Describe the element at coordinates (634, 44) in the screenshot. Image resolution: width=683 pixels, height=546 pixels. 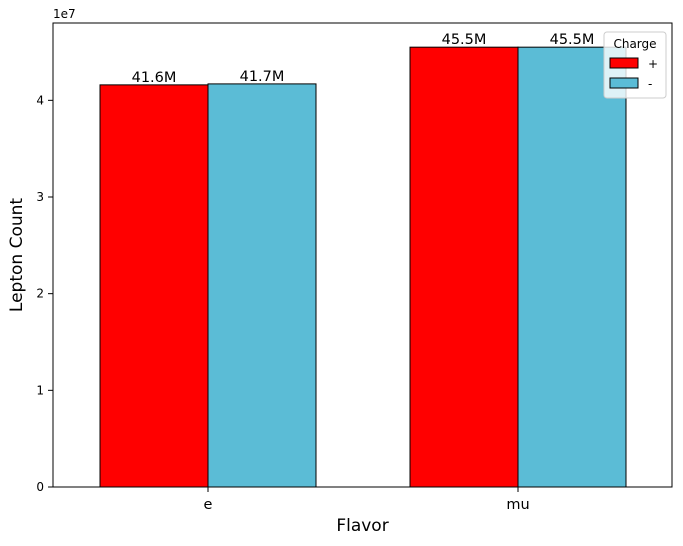
I see `legend-title: Charge` at that location.